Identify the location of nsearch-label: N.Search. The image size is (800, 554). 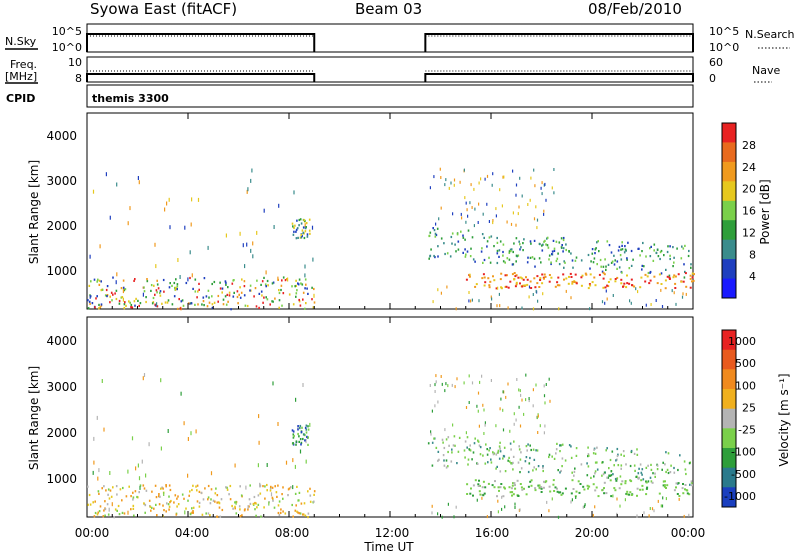
(770, 34).